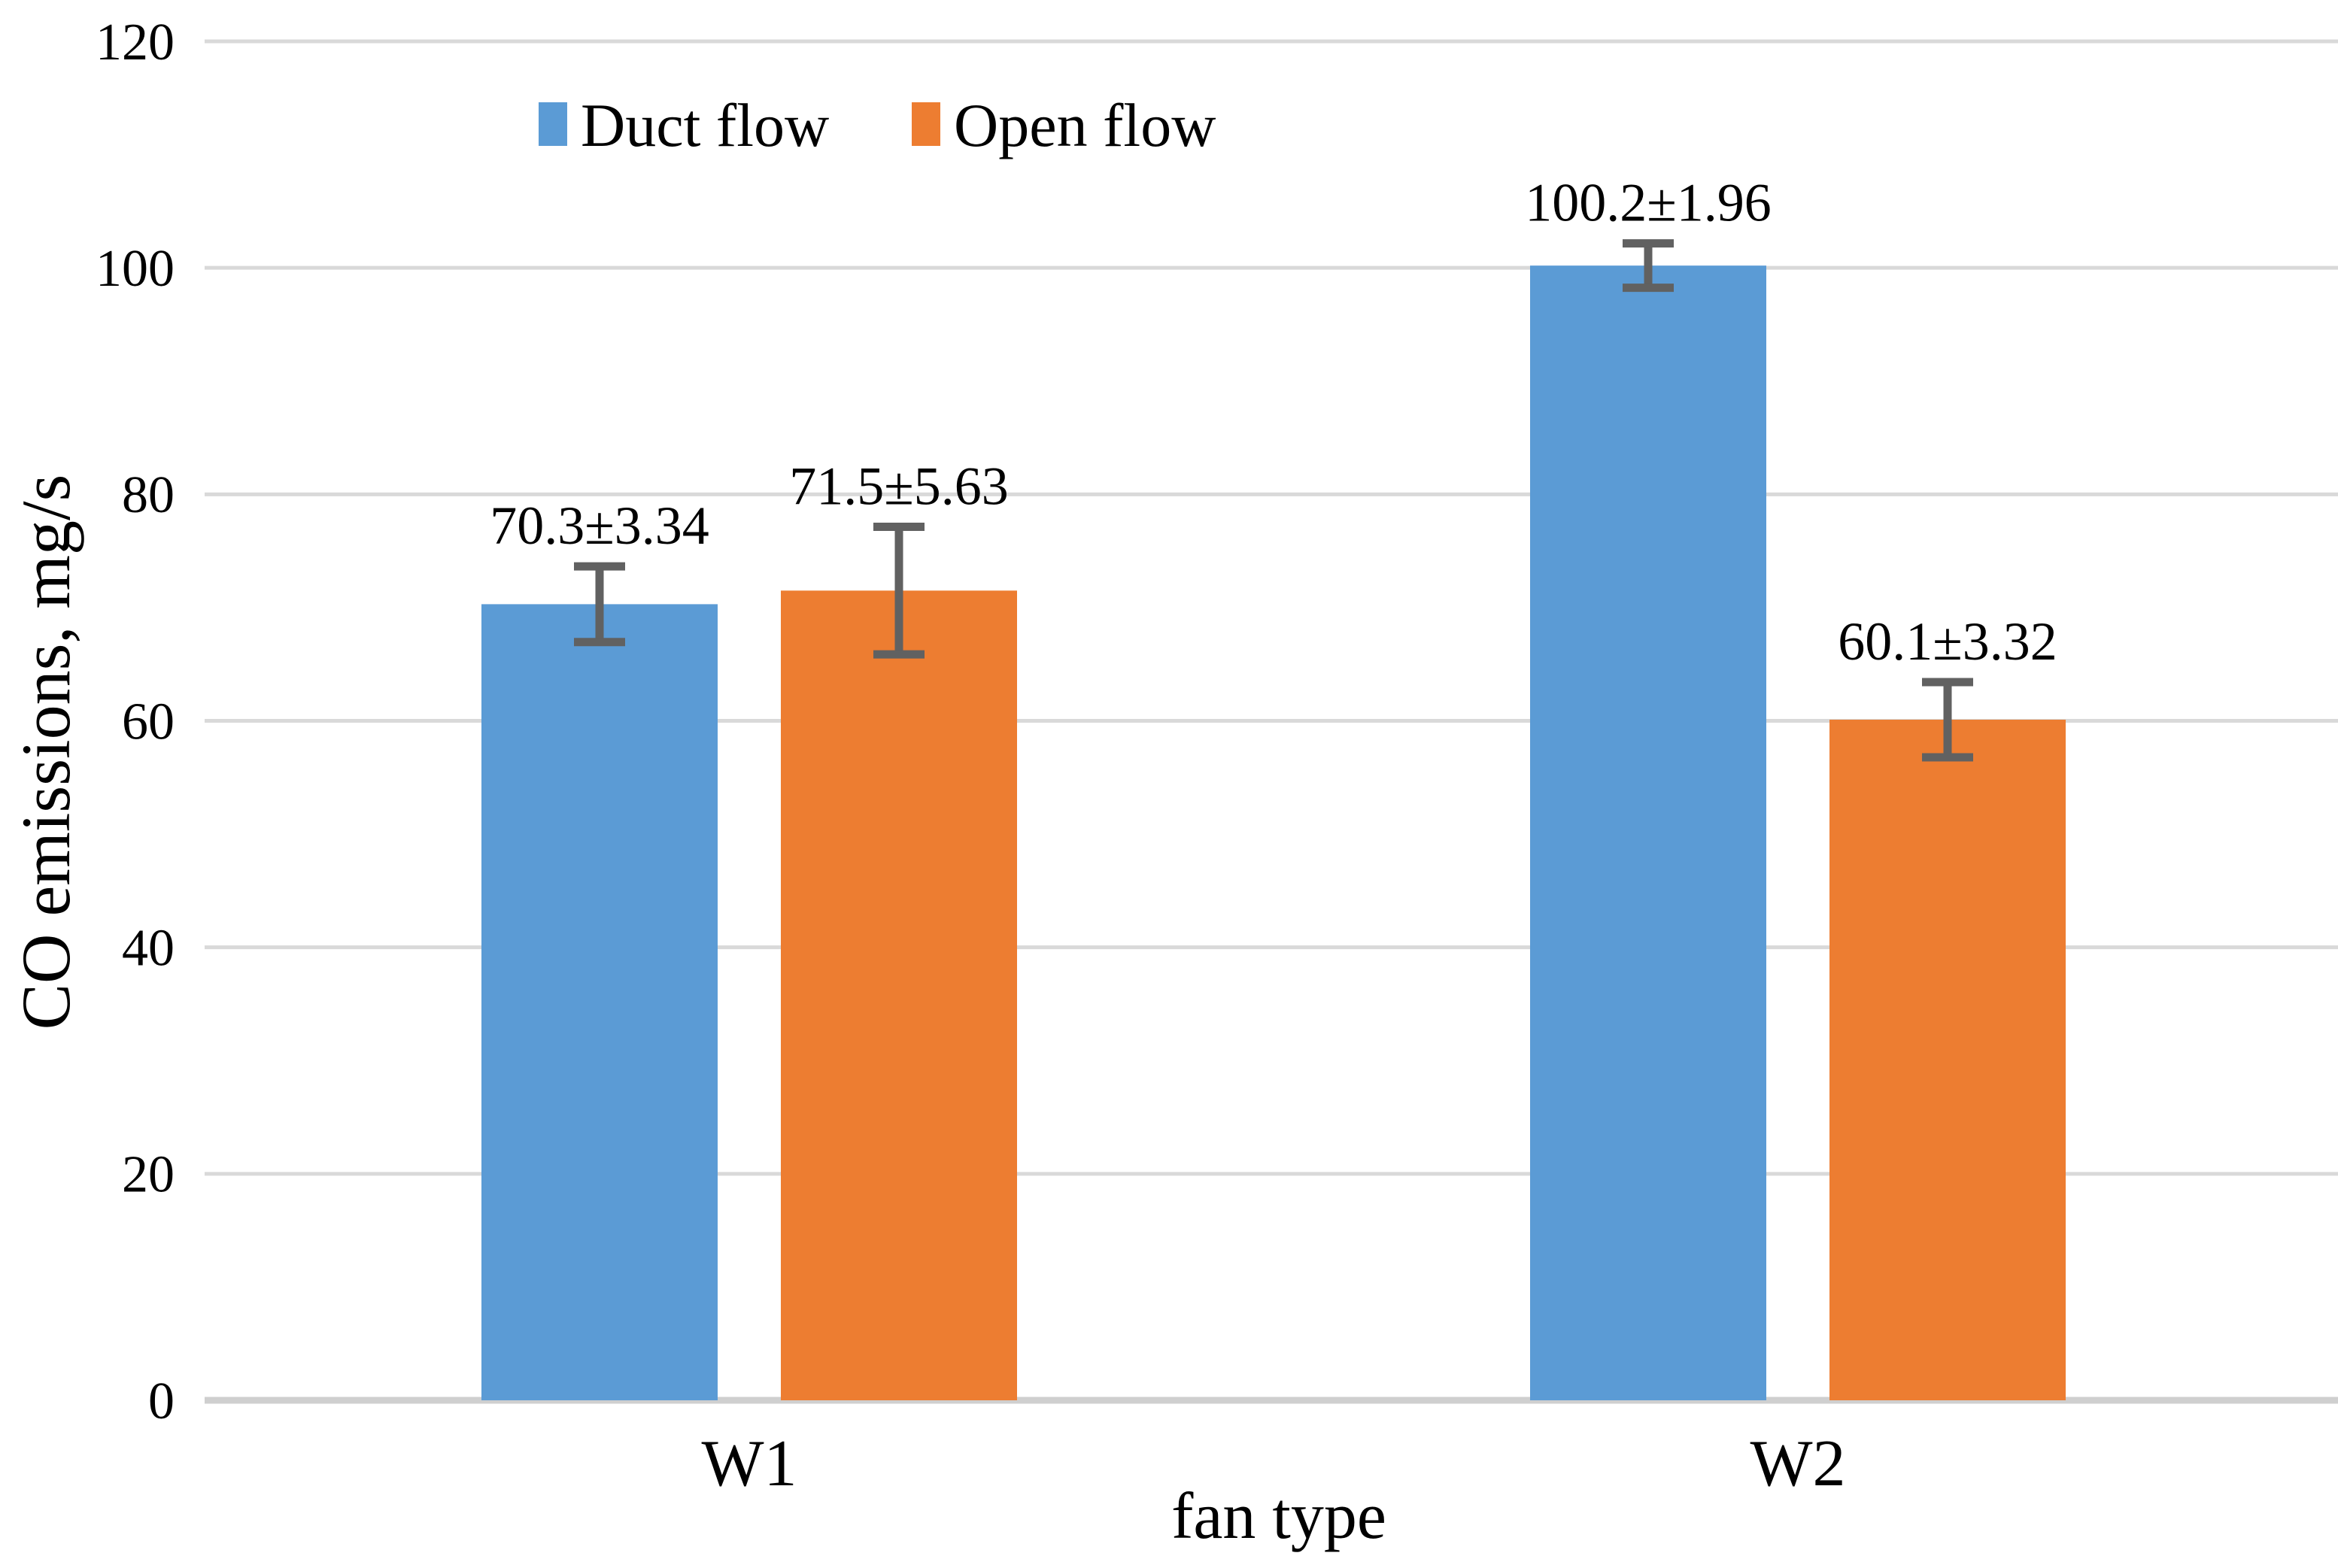 Image resolution: width=2338 pixels, height=1568 pixels. What do you see at coordinates (1648, 832) in the screenshot?
I see `bar-duct-flow-w2` at bounding box center [1648, 832].